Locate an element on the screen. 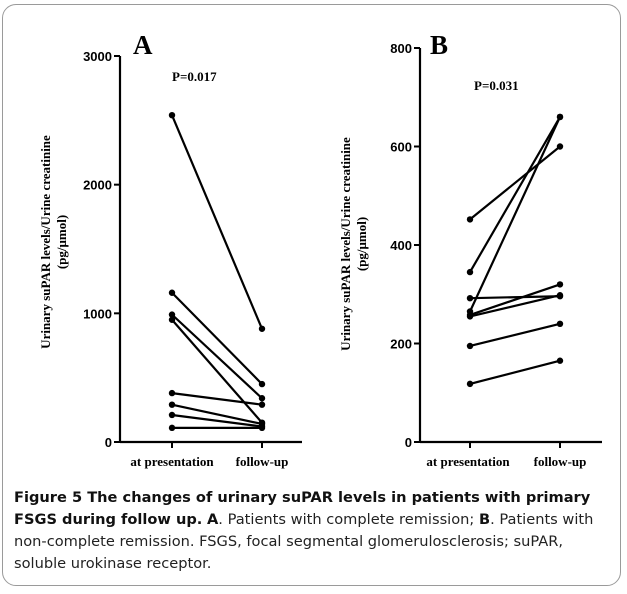  panel-b-ytick-label: 600 is located at coordinates (401, 147).